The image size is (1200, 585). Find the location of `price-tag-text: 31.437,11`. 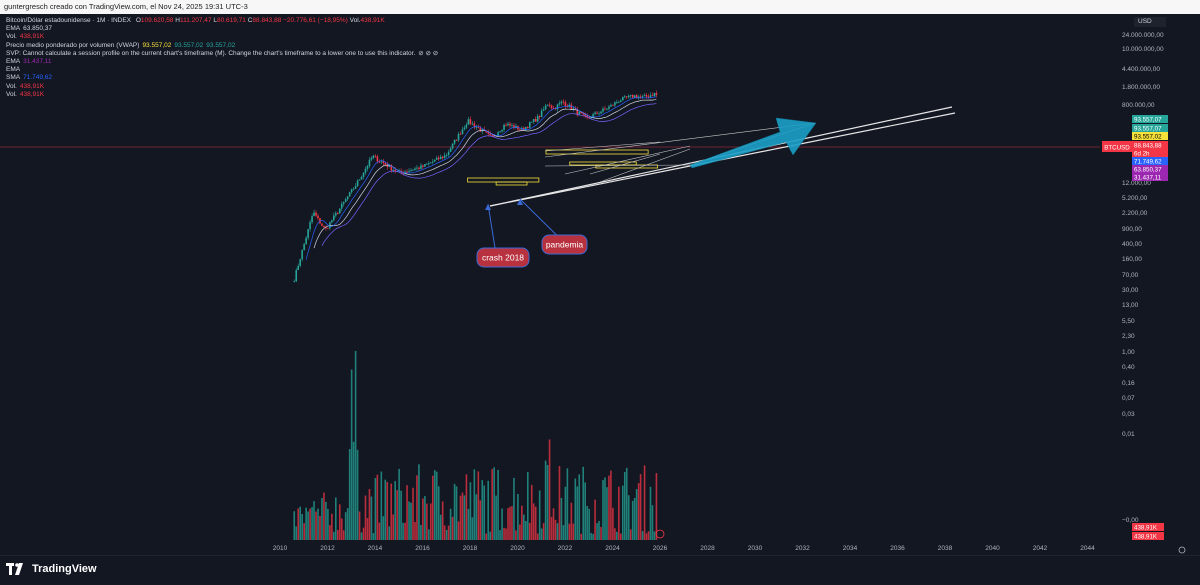

price-tag-text: 31.437,11 is located at coordinates (1148, 178).